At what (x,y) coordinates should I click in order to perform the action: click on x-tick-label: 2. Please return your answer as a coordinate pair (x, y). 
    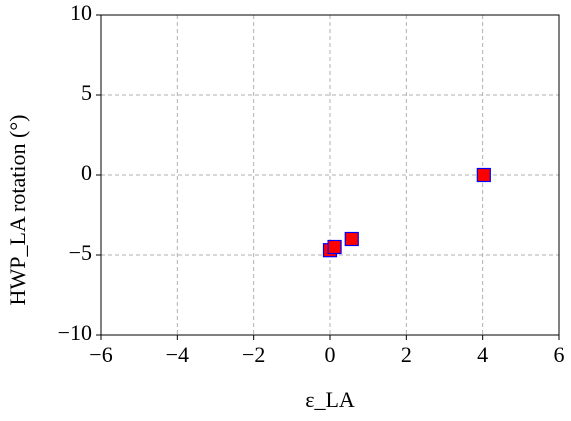
    Looking at the image, I should click on (406, 354).